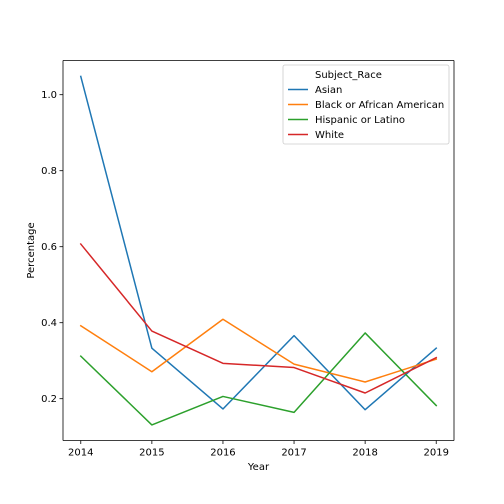 Image resolution: width=504 pixels, height=504 pixels. What do you see at coordinates (258, 467) in the screenshot?
I see `x-axis-title: Year` at bounding box center [258, 467].